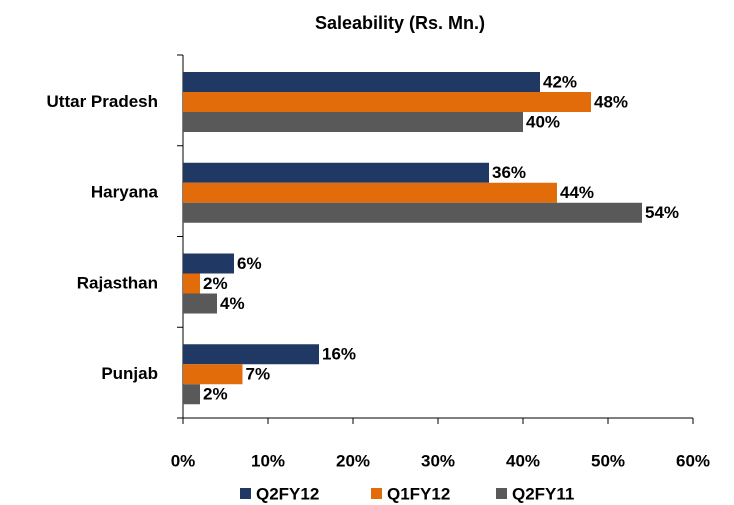  I want to click on x-tick-label: 20%, so click(353, 460).